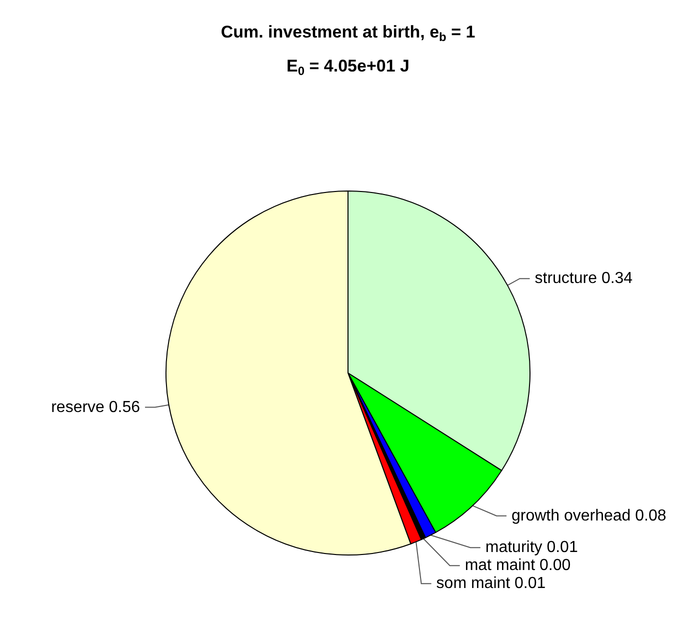 This screenshot has width=696, height=618. I want to click on slice-label: structure 0.34, so click(583, 279).